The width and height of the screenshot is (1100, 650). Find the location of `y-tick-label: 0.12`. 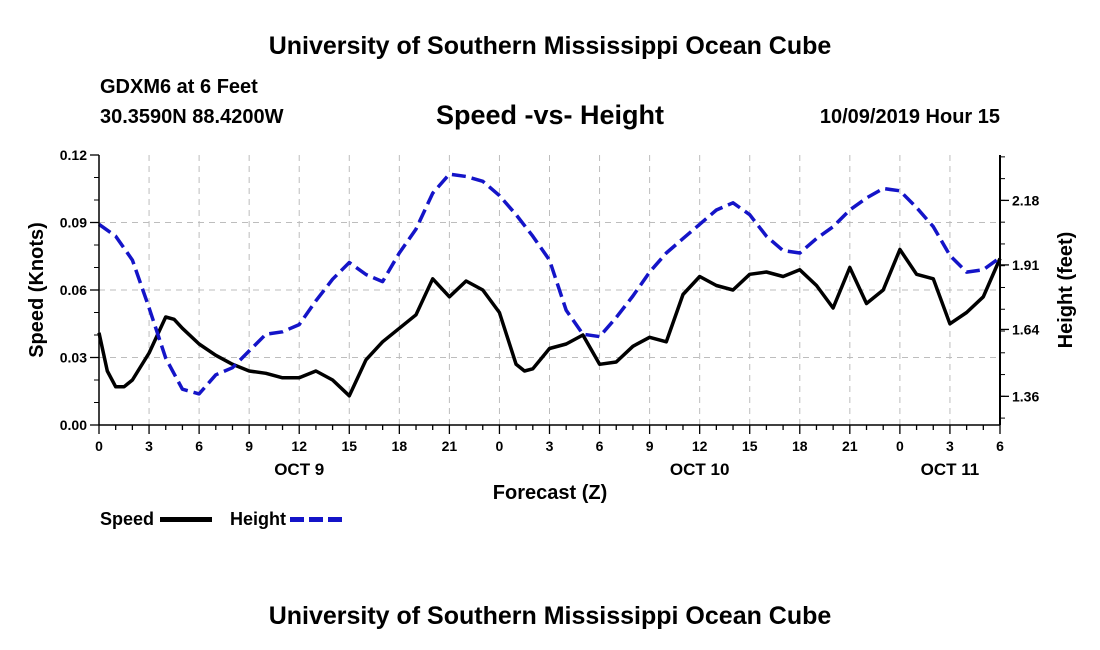

y-tick-label: 0.12 is located at coordinates (73, 155).